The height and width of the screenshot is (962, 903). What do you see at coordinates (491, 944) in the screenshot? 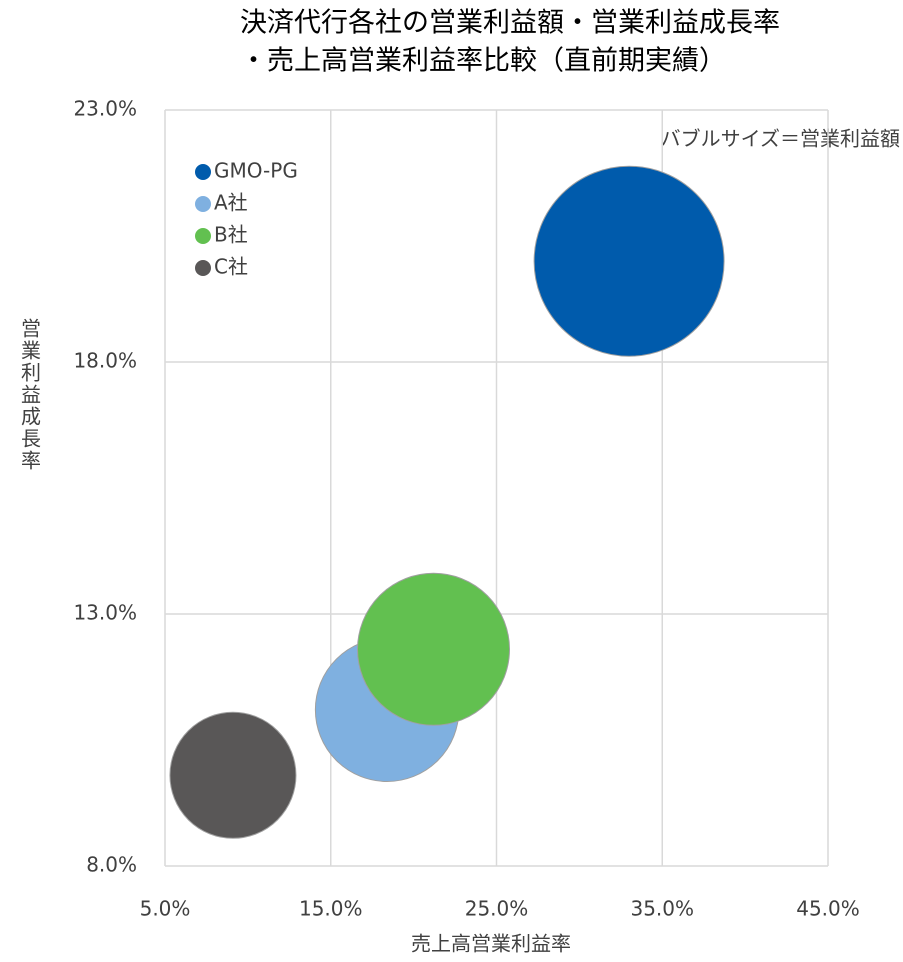
I see `x-axis-label: 売上高営業利益率` at bounding box center [491, 944].